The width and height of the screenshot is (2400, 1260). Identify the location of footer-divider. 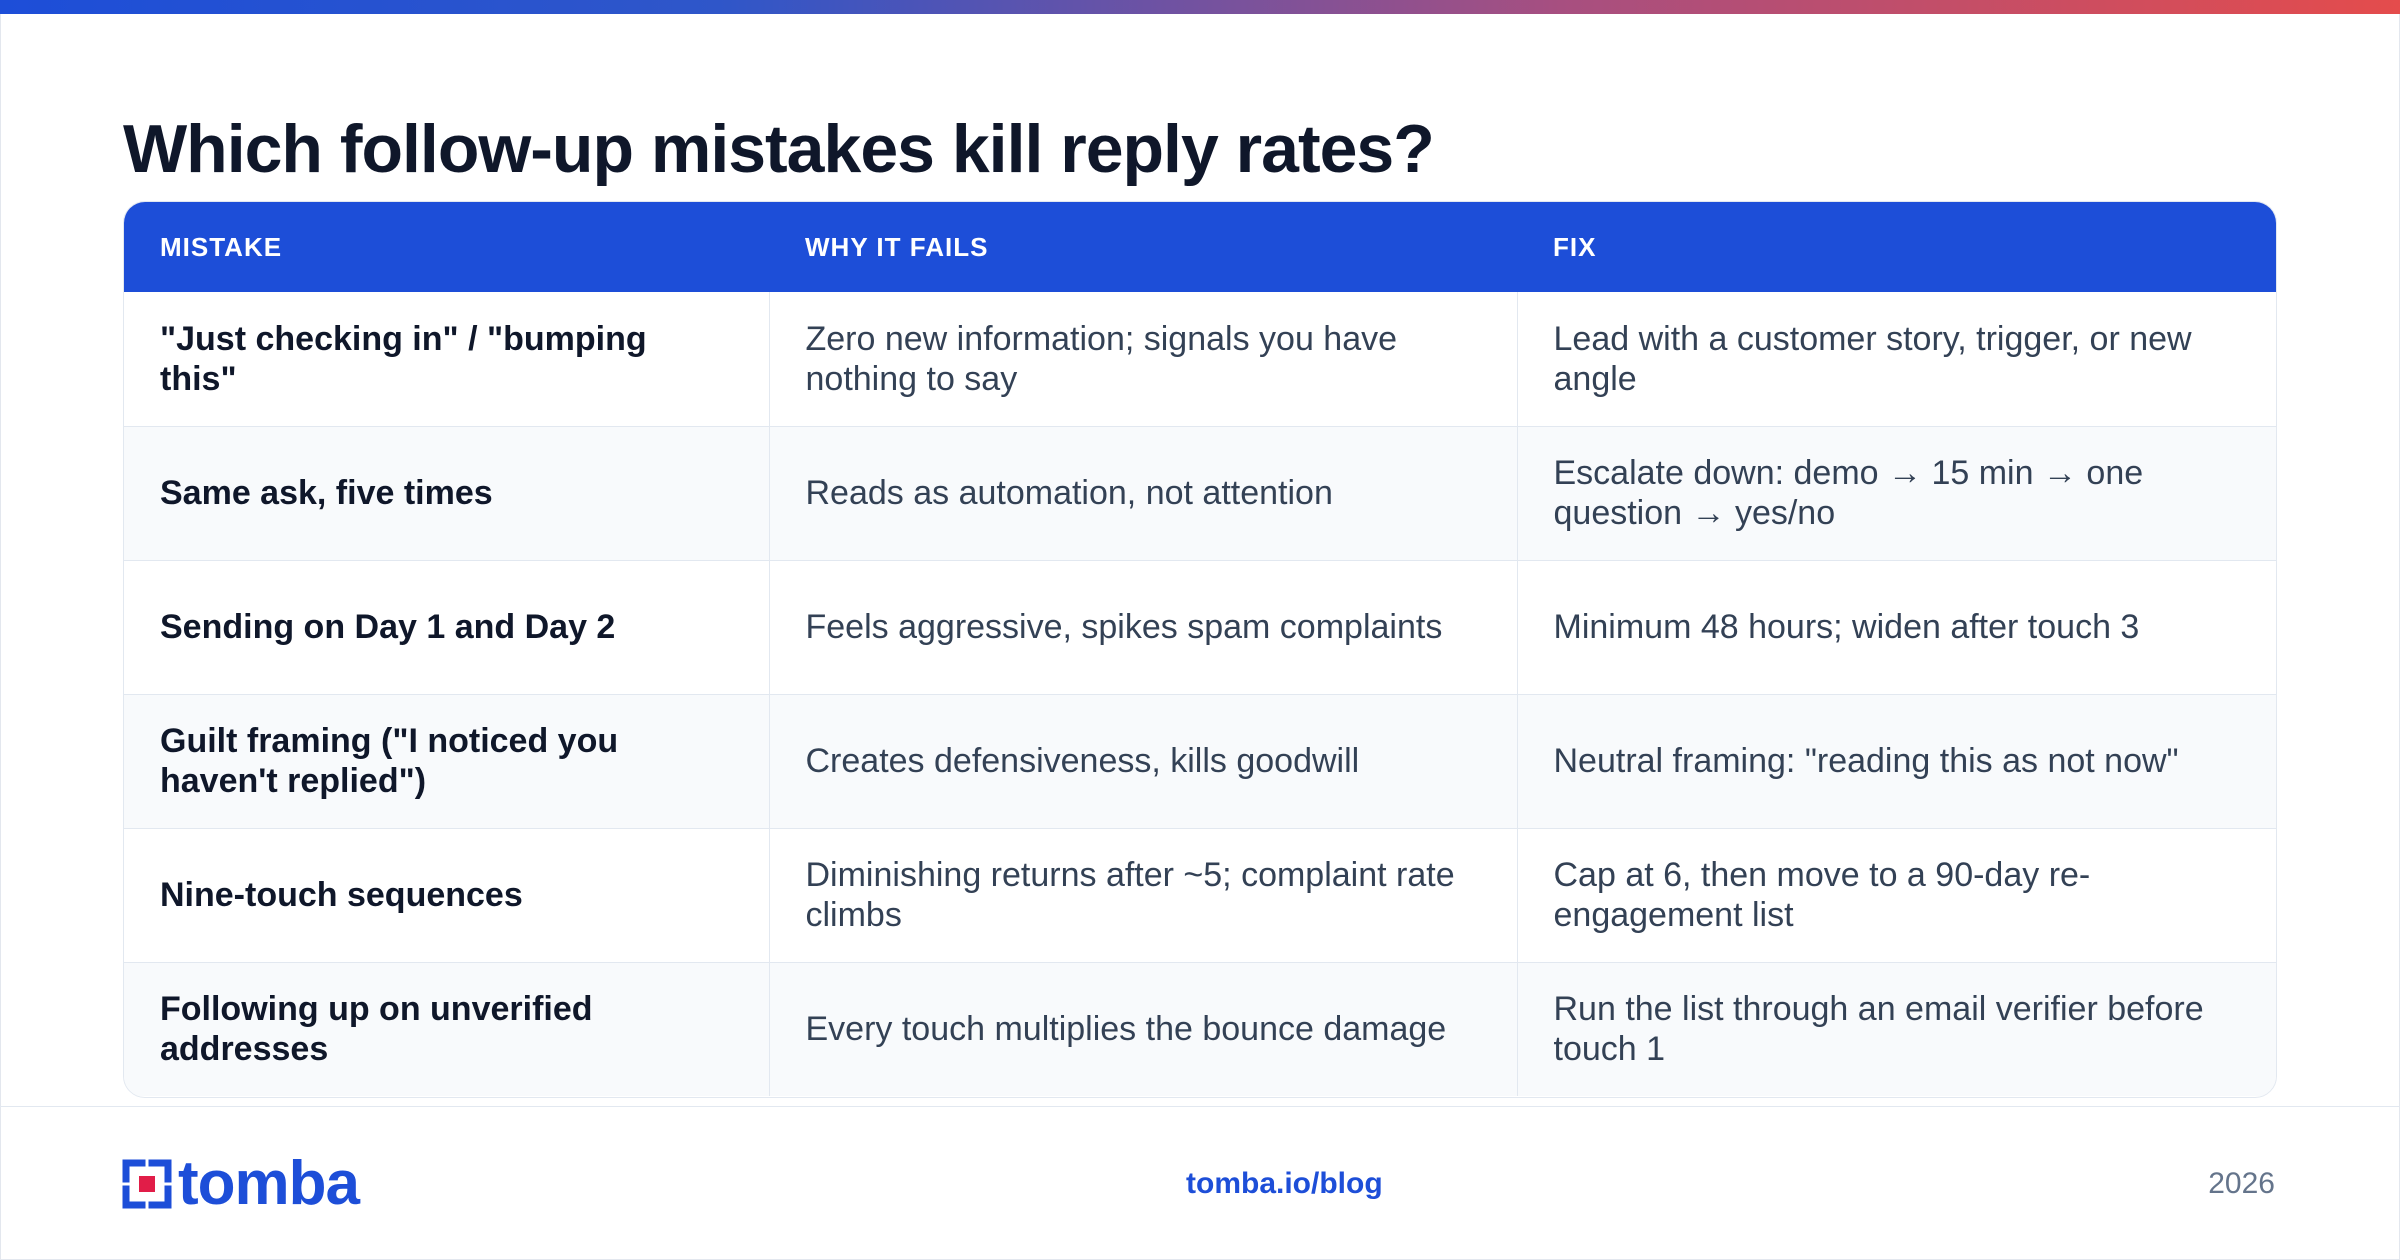
(1200, 1106).